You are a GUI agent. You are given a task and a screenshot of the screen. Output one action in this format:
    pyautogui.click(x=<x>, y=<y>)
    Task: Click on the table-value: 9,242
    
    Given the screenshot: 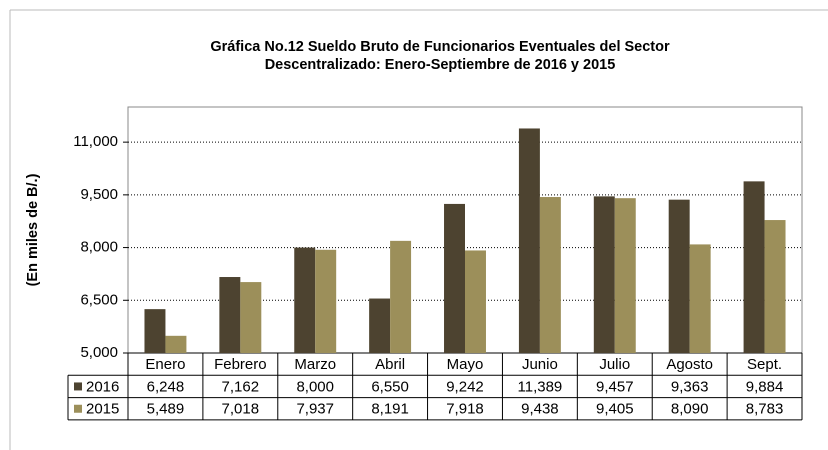 What is the action you would take?
    pyautogui.click(x=465, y=386)
    